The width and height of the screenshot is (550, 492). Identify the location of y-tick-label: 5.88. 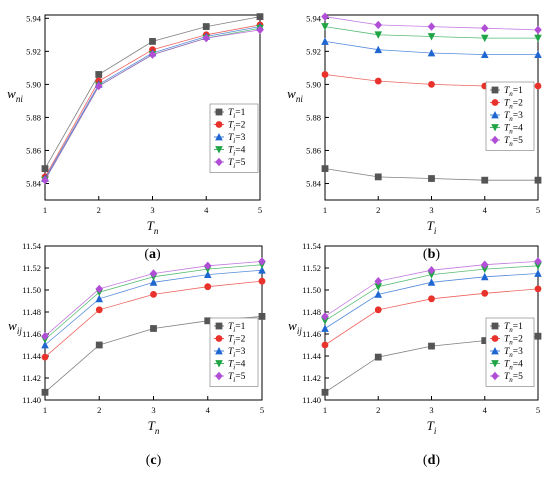
(33, 117).